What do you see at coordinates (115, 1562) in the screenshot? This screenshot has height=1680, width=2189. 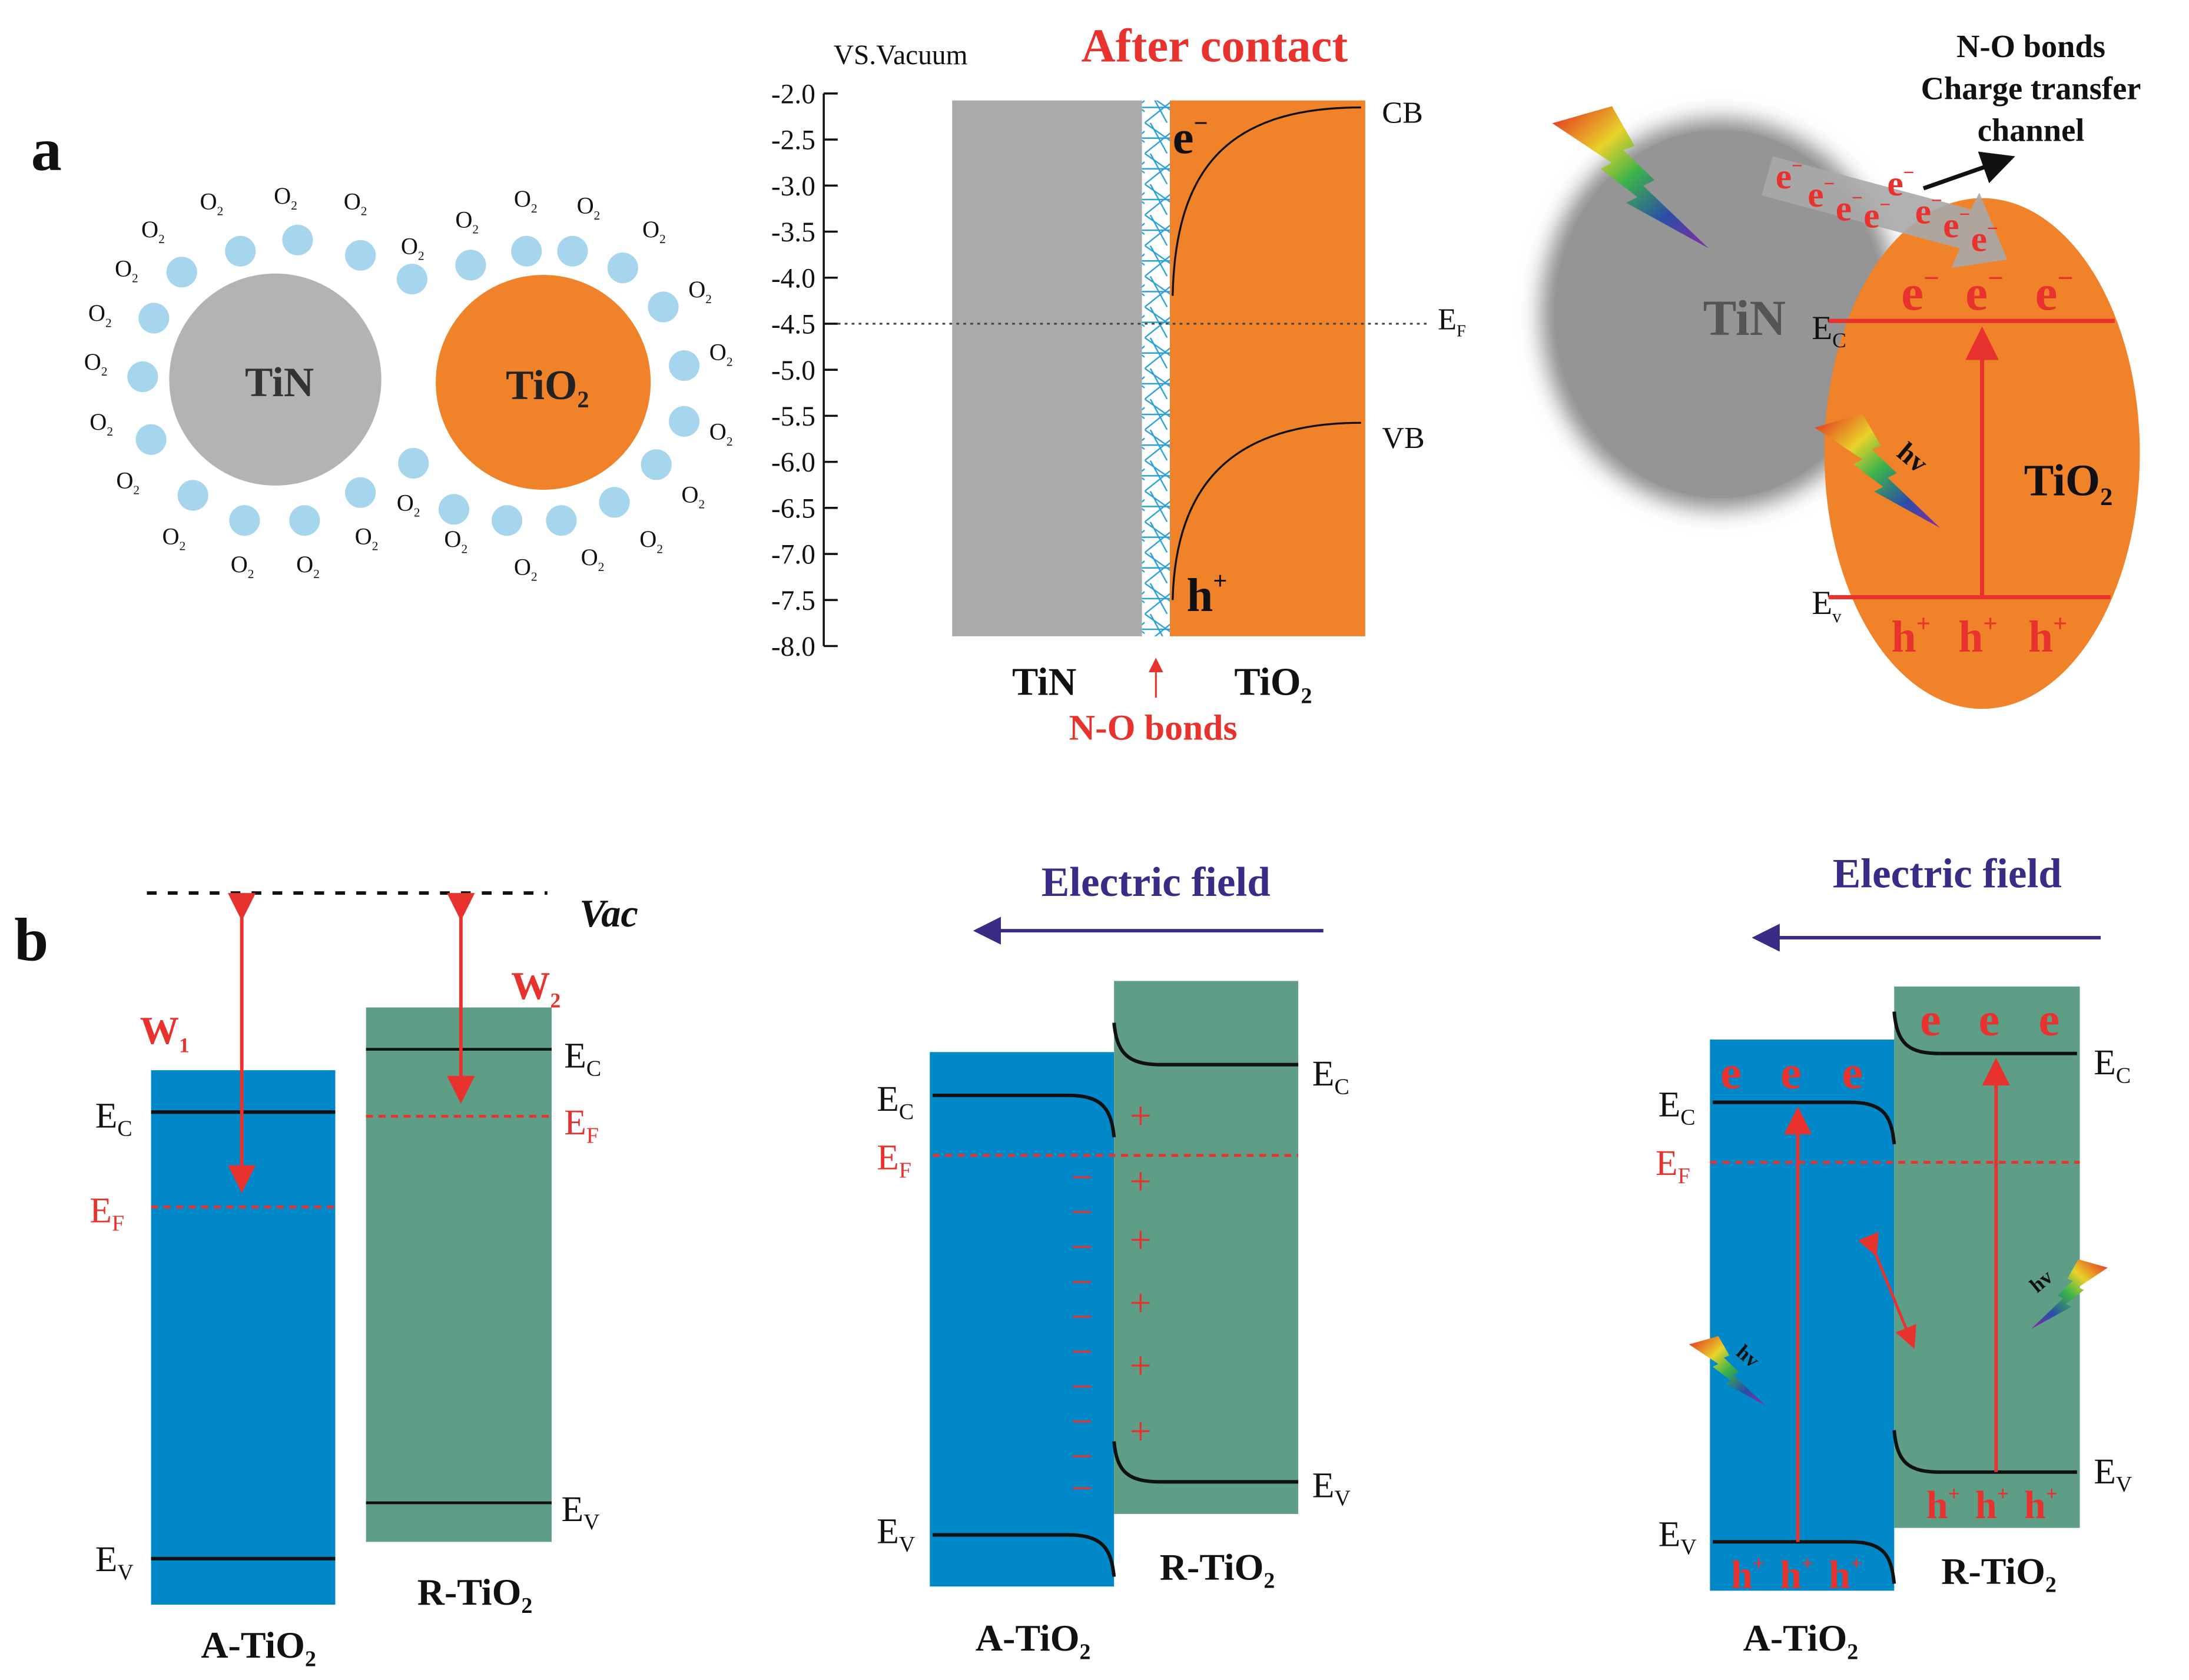 I see `ev-label: EV` at bounding box center [115, 1562].